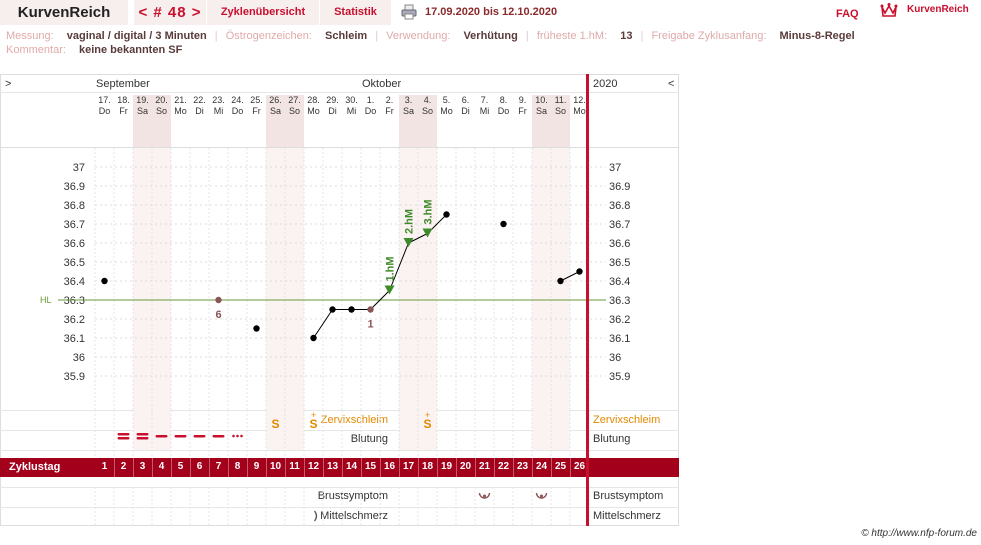  I want to click on day-header: 27. So, so click(294, 121).